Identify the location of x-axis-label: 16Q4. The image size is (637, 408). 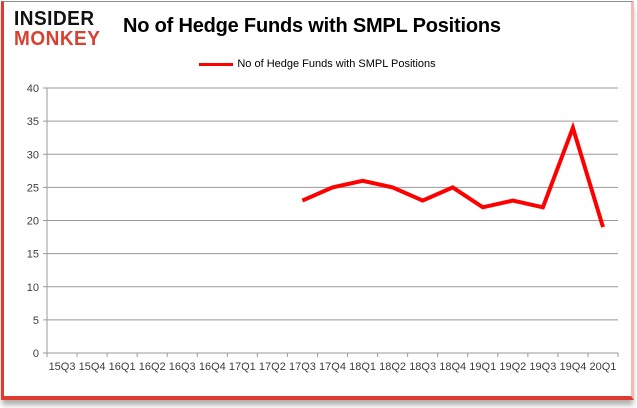
(212, 367).